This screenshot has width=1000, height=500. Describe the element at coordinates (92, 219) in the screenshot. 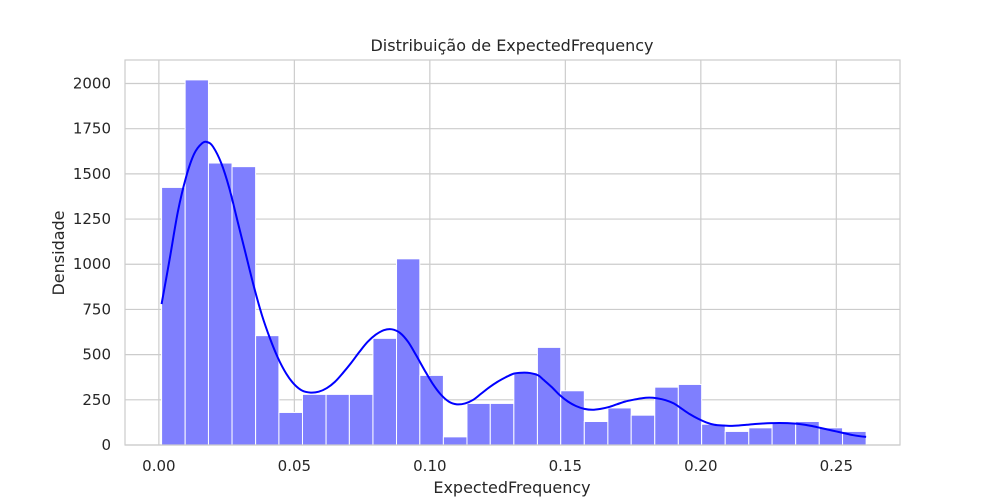

I see `y-tick-label: 1250` at that location.